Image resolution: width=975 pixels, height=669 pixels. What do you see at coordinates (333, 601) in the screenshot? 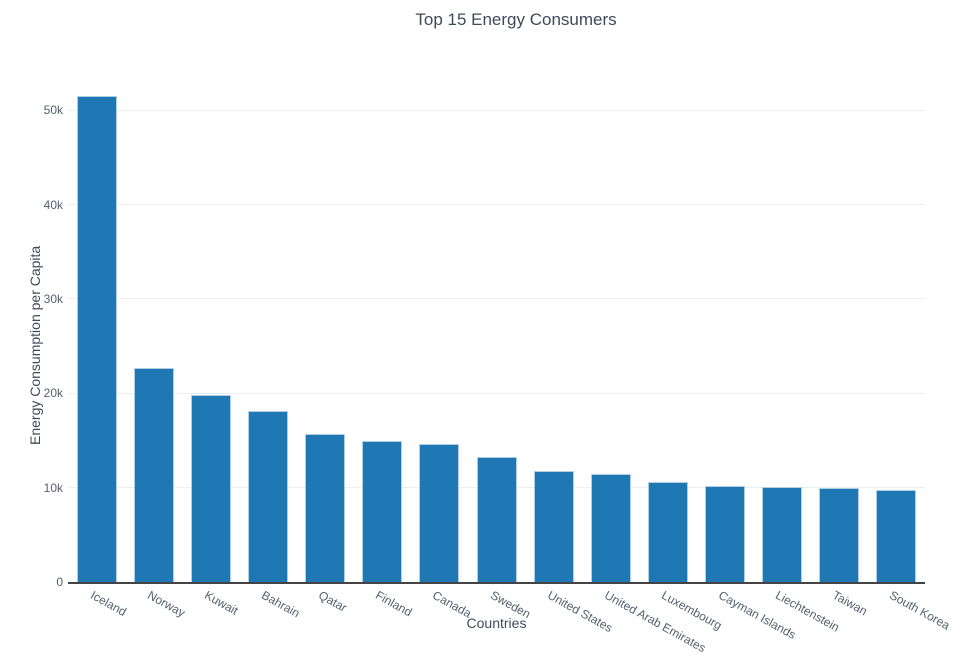
I see `x-tick-label: Qatar` at bounding box center [333, 601].